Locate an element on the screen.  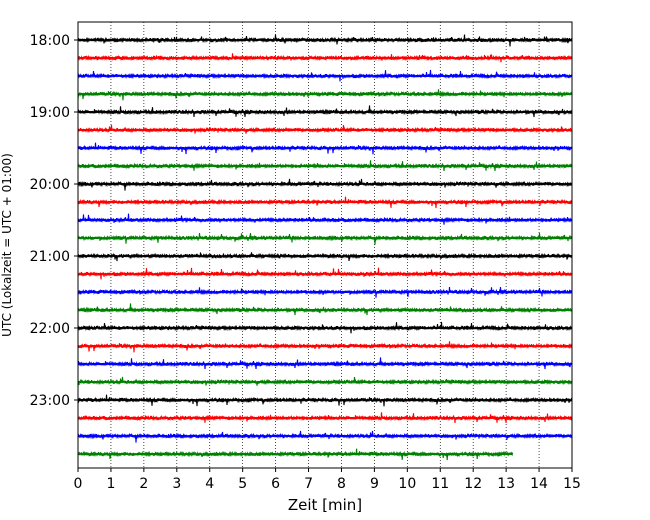
x-tick-label: 5 is located at coordinates (242, 484).